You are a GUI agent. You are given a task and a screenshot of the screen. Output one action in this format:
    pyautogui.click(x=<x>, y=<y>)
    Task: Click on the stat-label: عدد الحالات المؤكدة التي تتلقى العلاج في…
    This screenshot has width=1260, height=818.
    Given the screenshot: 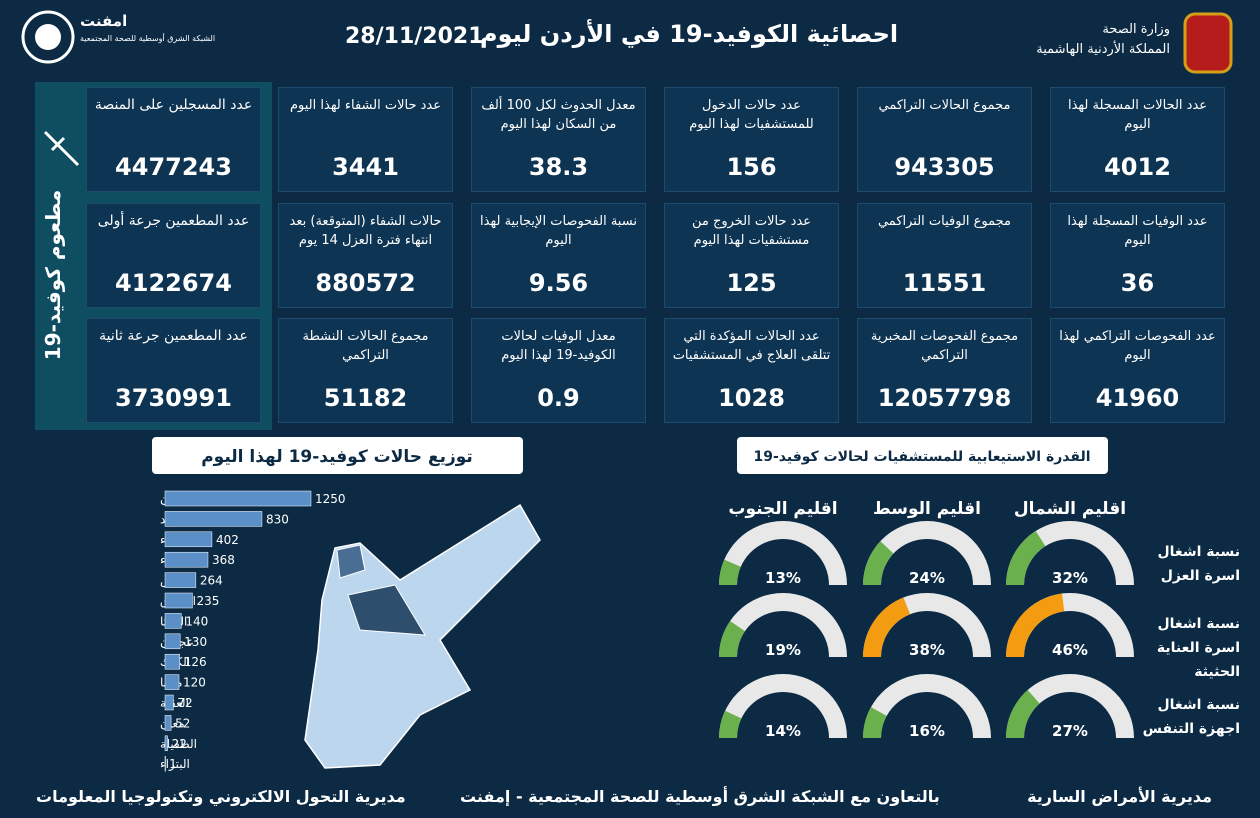 What is the action you would take?
    pyautogui.click(x=751, y=346)
    